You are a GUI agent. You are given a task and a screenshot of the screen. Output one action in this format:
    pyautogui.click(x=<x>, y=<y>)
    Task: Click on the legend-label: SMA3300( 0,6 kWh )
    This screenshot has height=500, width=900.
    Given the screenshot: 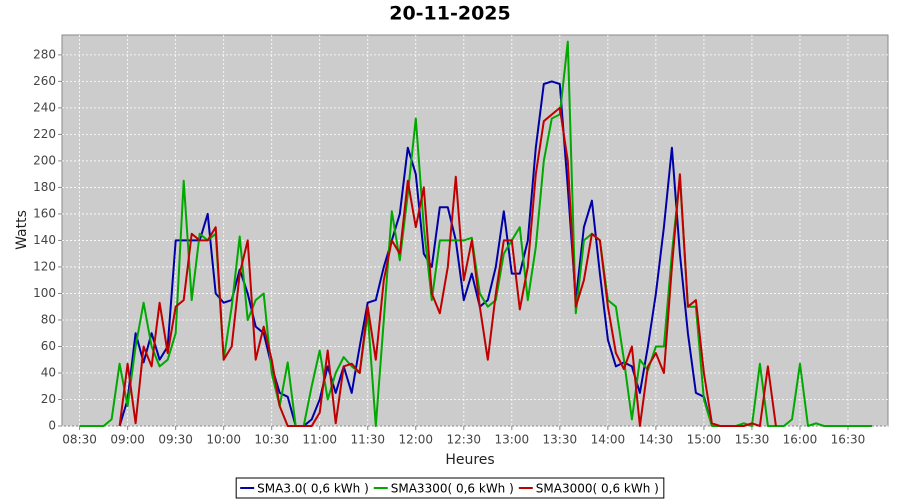 What is the action you would take?
    pyautogui.click(x=452, y=489)
    